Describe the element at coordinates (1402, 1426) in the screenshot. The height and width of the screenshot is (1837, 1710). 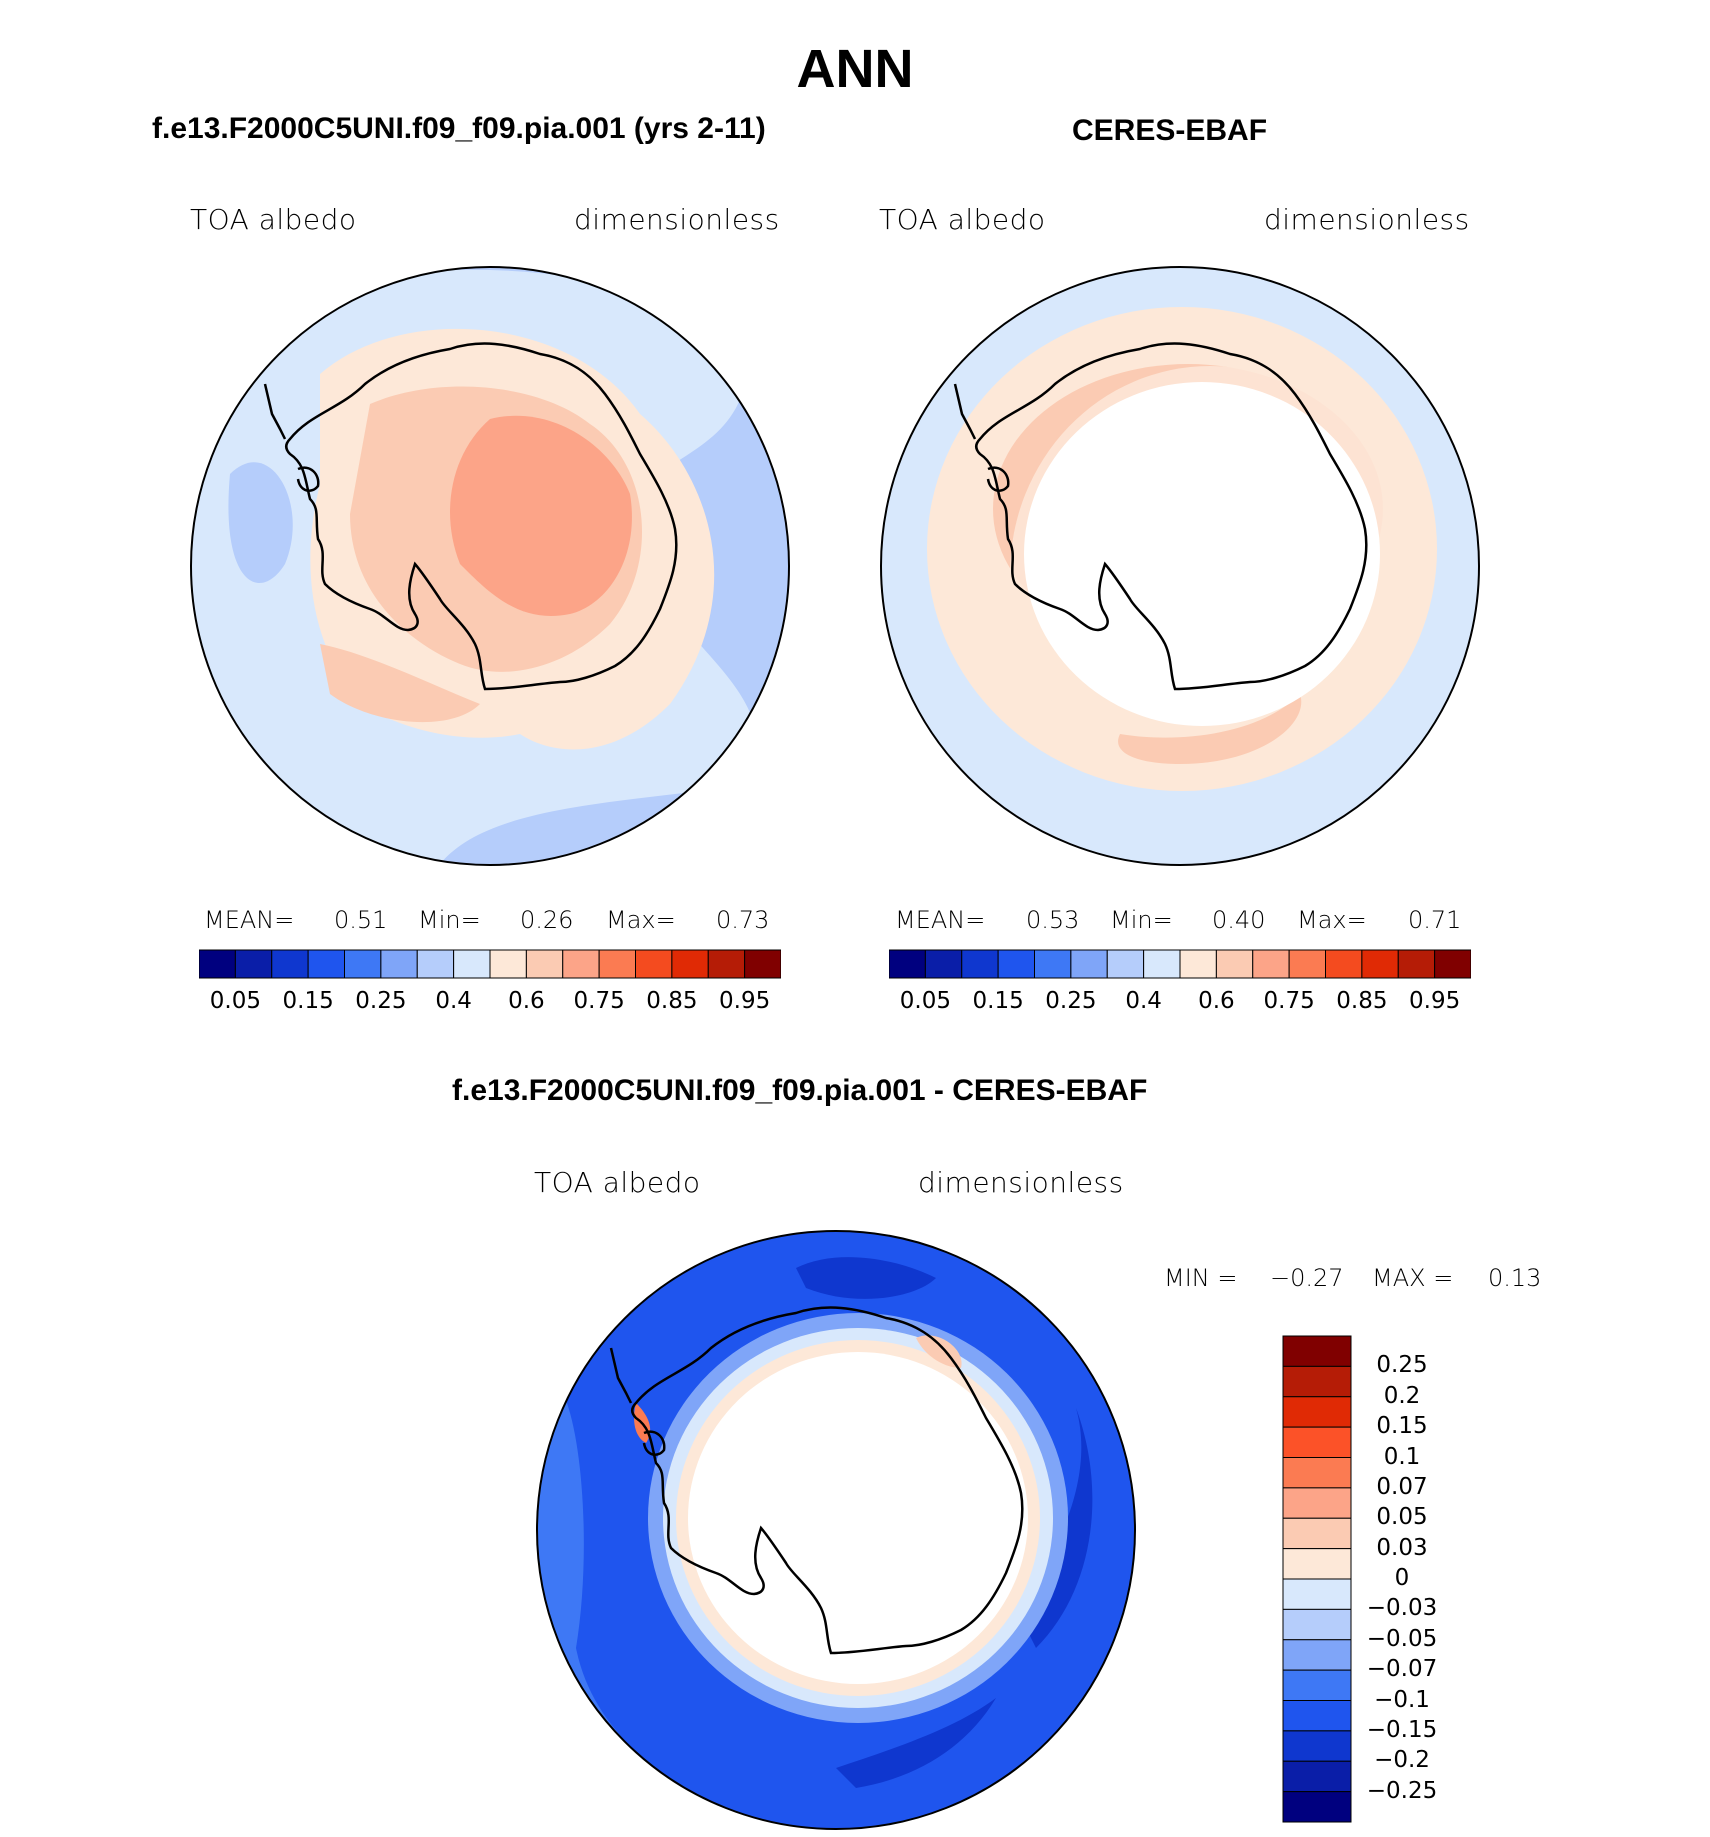
I see `diff-colorbar-tick-label: 0.15` at that location.